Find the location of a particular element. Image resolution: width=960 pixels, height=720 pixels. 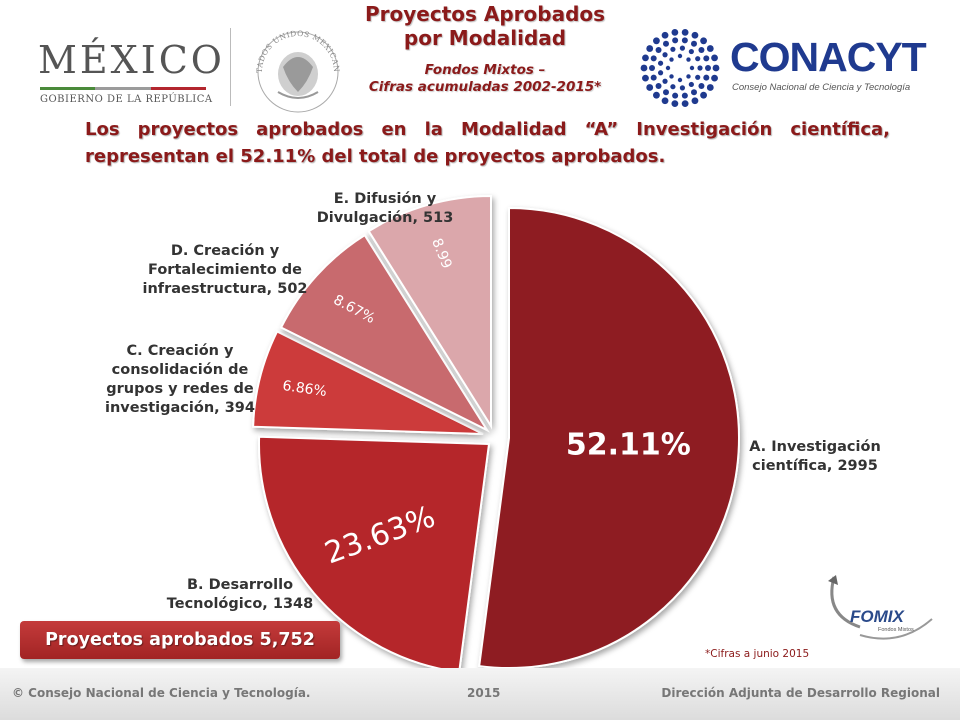

pie-slice-e is located at coordinates (429, 312).